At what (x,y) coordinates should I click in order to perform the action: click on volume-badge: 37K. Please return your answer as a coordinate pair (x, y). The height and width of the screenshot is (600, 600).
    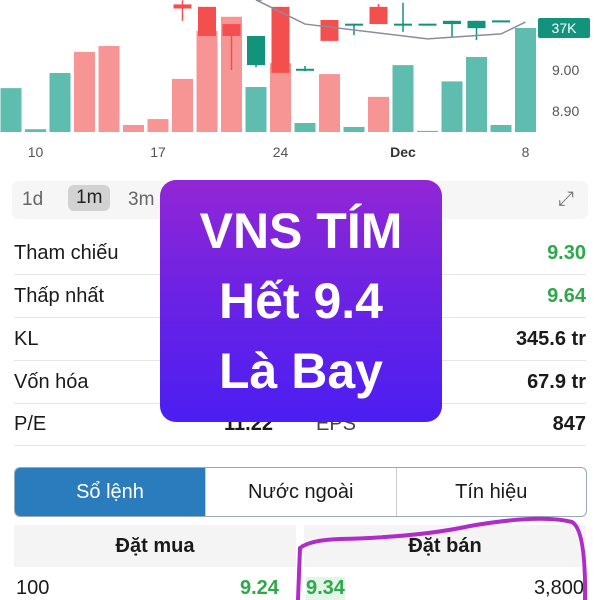
    Looking at the image, I should click on (564, 28).